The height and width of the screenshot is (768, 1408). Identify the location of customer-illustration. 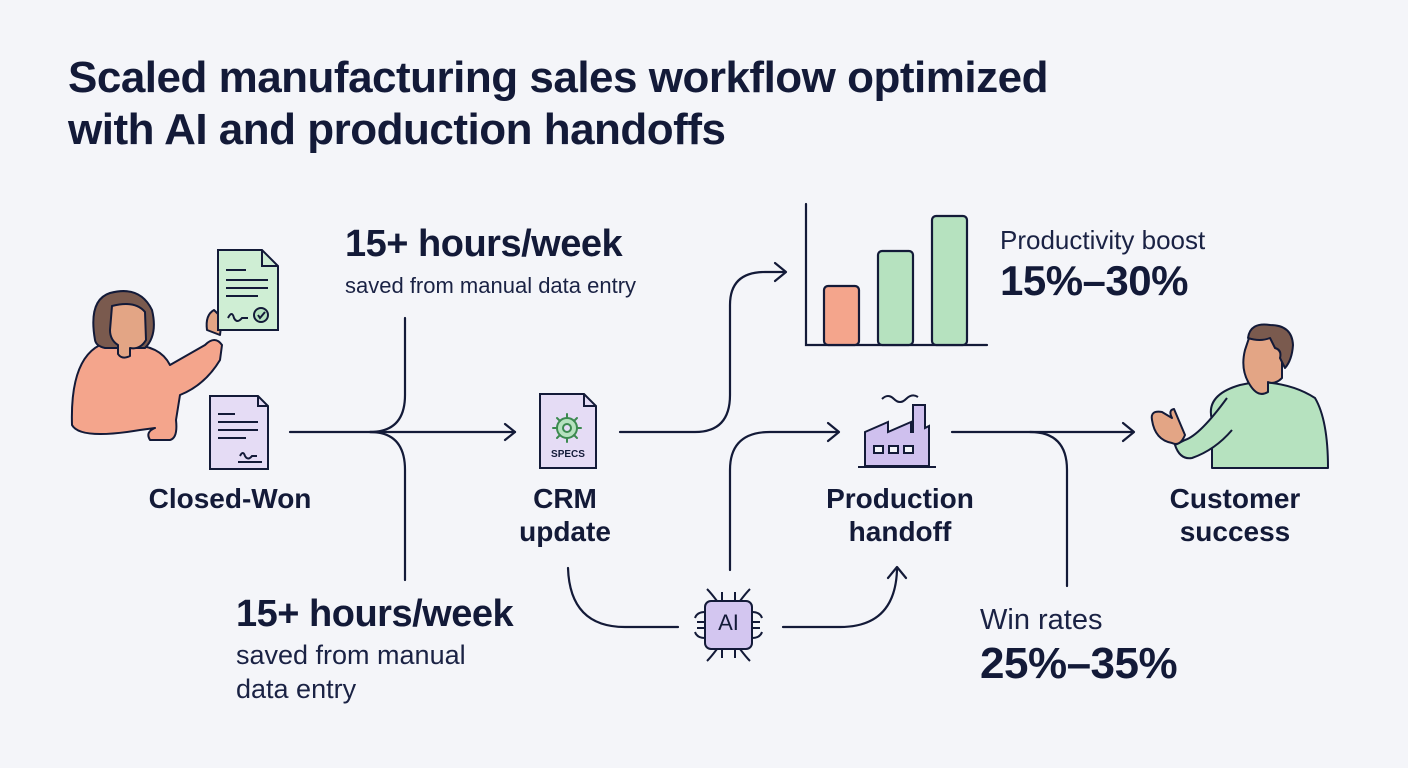
(1239, 396).